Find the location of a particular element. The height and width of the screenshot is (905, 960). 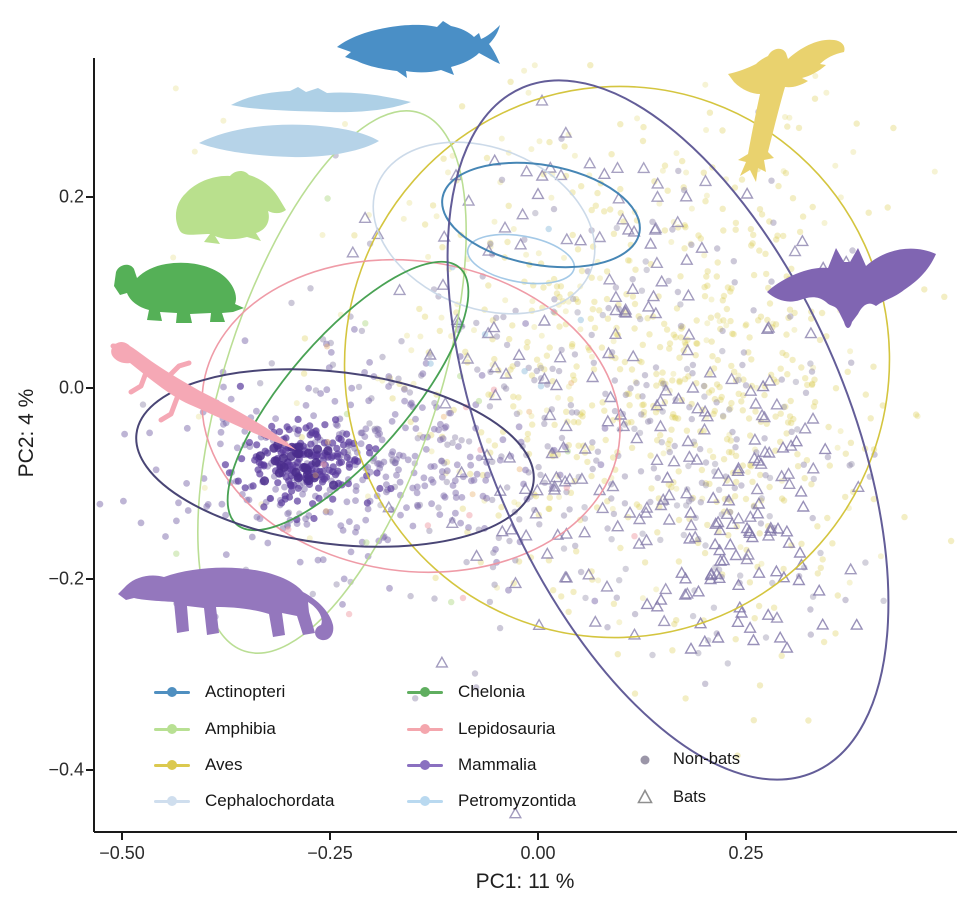

legend-item-non-bats: Non-bats is located at coordinates (686, 760).